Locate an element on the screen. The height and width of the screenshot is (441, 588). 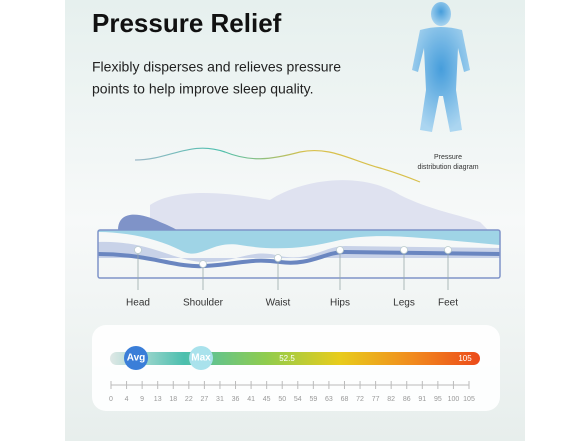
tick-label: 50 is located at coordinates (282, 399).